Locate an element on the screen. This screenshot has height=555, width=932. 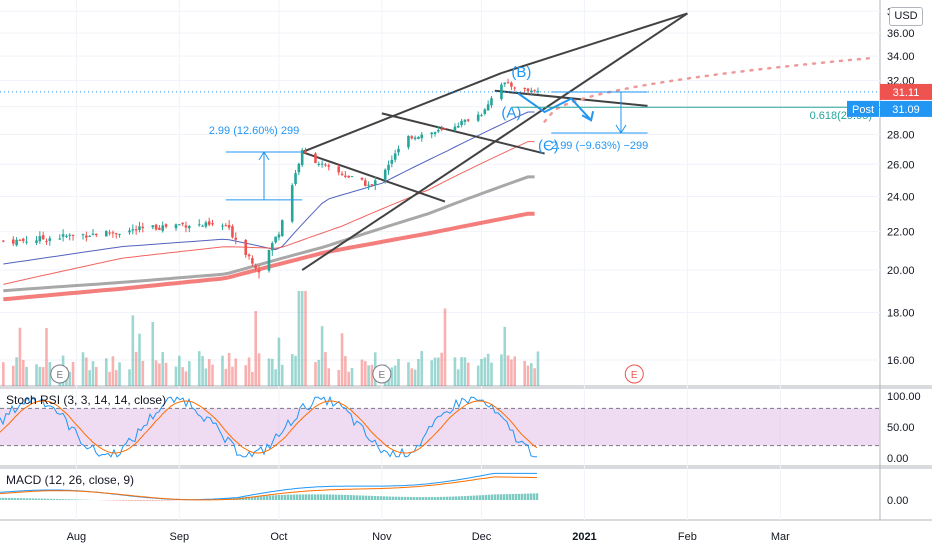
downtrend-line-short is located at coordinates (373, 177).